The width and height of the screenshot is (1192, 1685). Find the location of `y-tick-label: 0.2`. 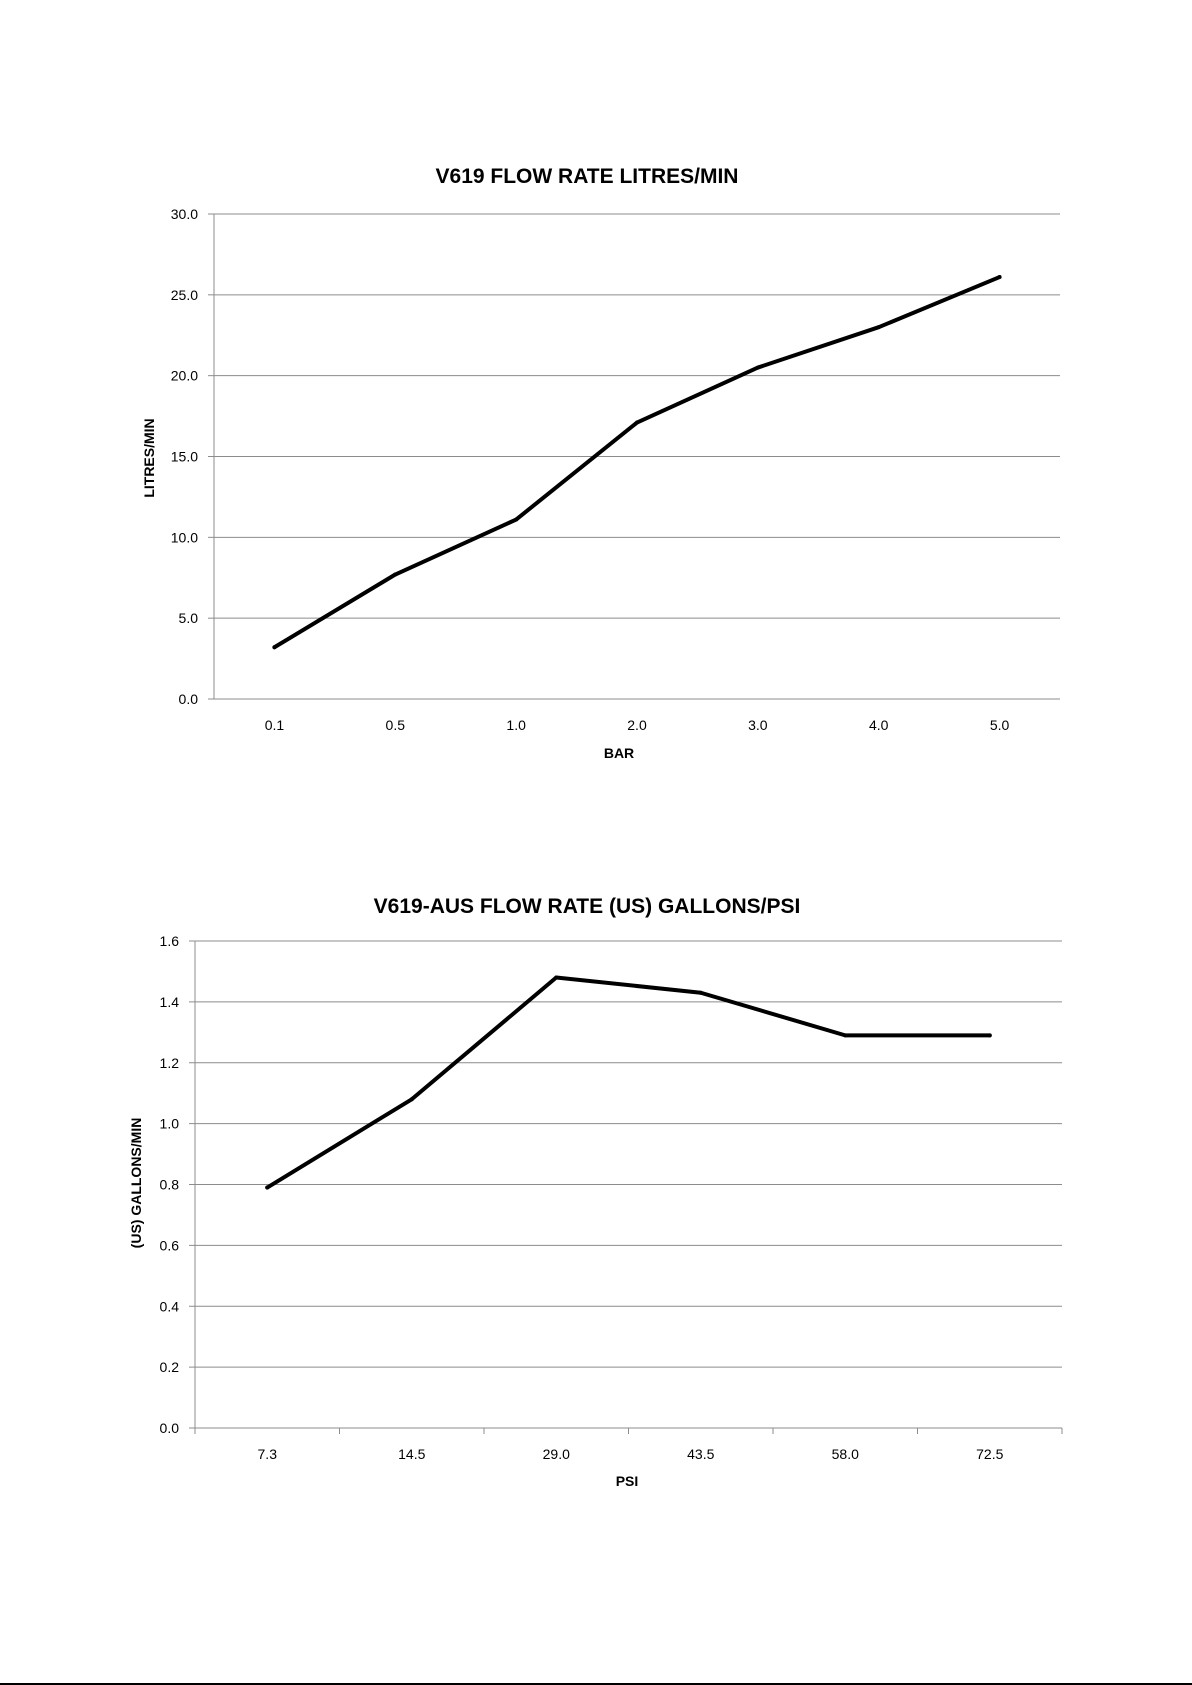

y-tick-label: 0.2 is located at coordinates (170, 1367).